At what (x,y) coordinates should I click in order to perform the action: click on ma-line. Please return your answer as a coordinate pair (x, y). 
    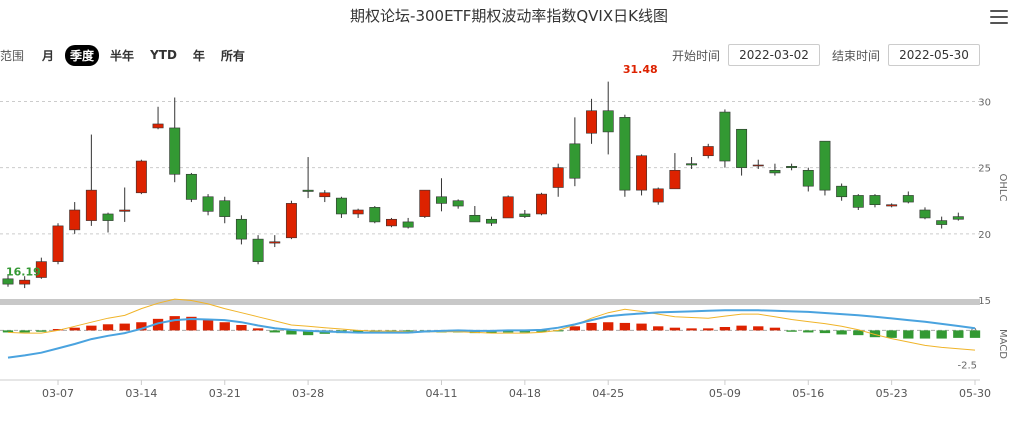
    Looking at the image, I should click on (491, 334).